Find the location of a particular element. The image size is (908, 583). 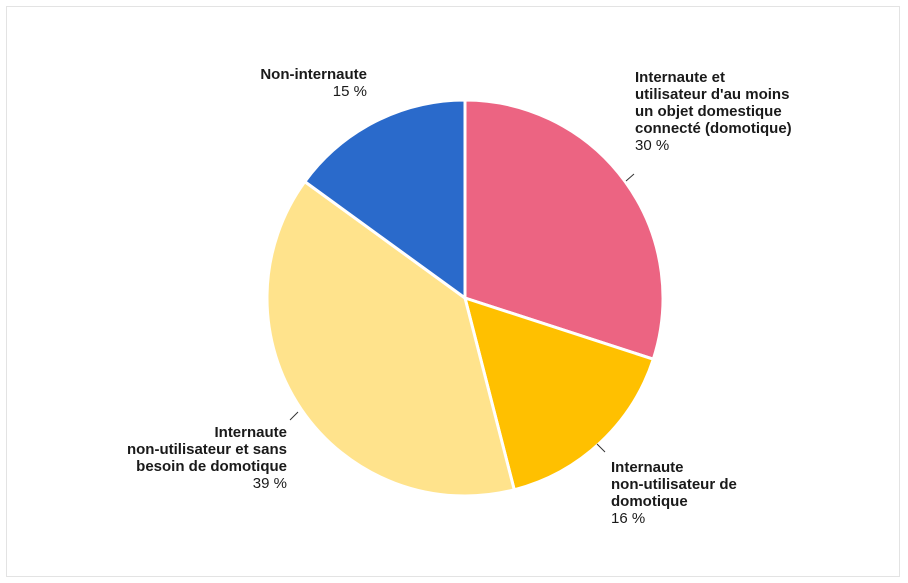

slice-label-name: non-utilisateur de is located at coordinates (674, 484).